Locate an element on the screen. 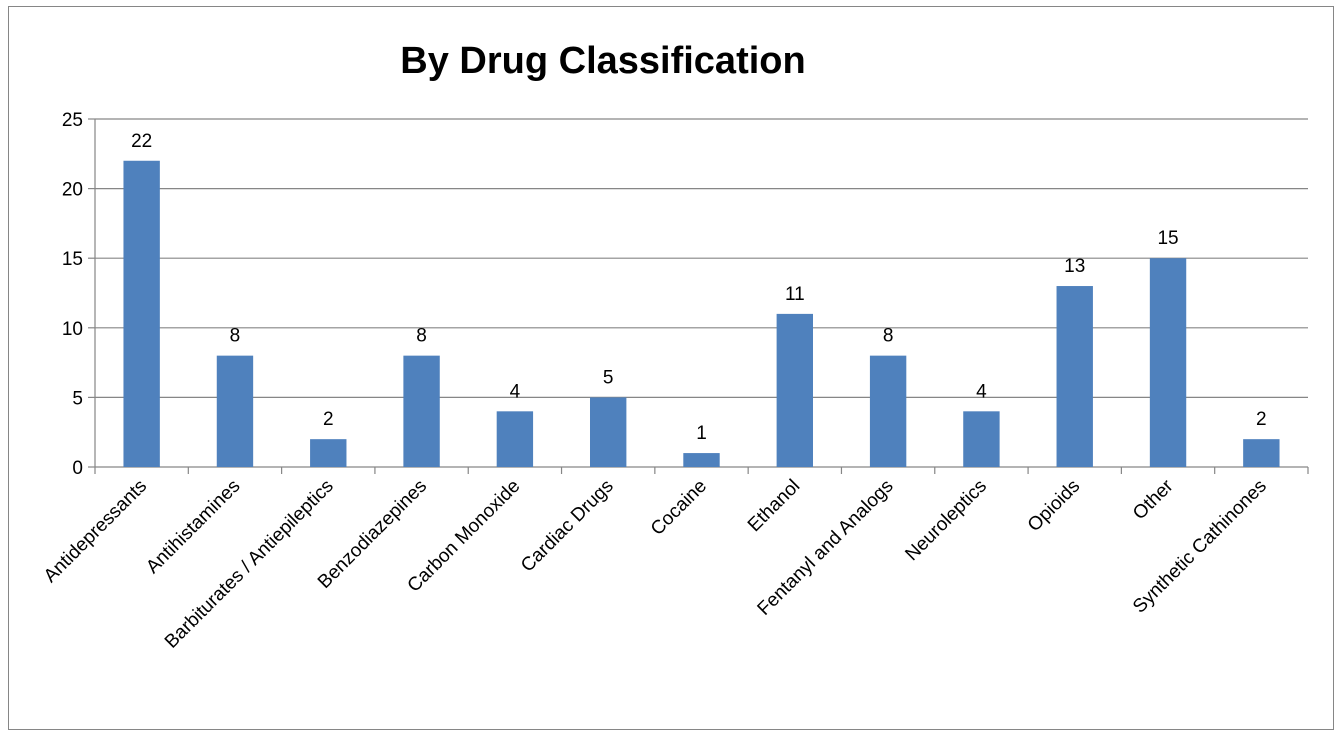 This screenshot has width=1342, height=736. category-label: Antidepressants is located at coordinates (95, 531).